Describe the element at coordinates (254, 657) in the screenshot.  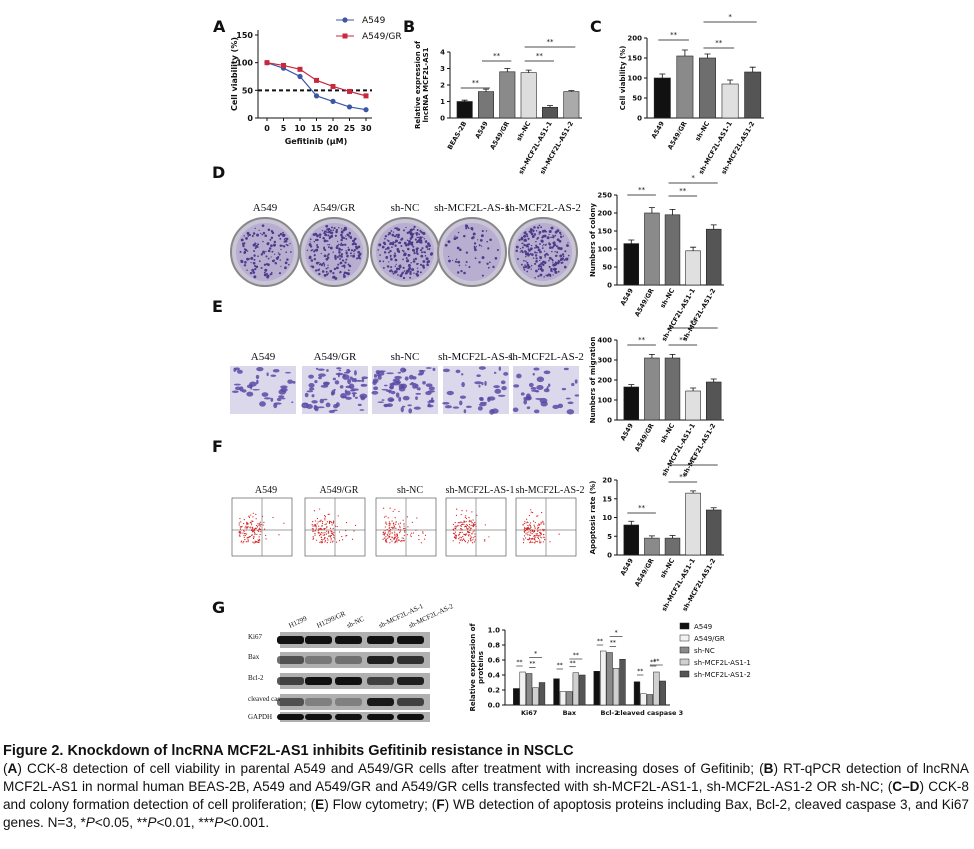
I see `protein-label: Bax` at that location.